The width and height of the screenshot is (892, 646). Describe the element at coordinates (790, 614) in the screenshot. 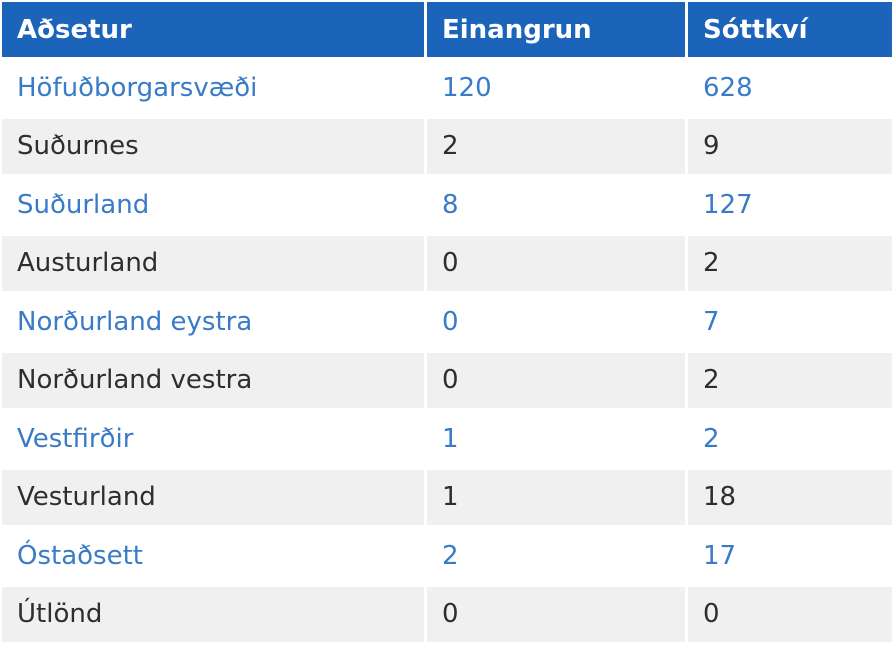

I see `row-sottkvi-cell: 0` at that location.